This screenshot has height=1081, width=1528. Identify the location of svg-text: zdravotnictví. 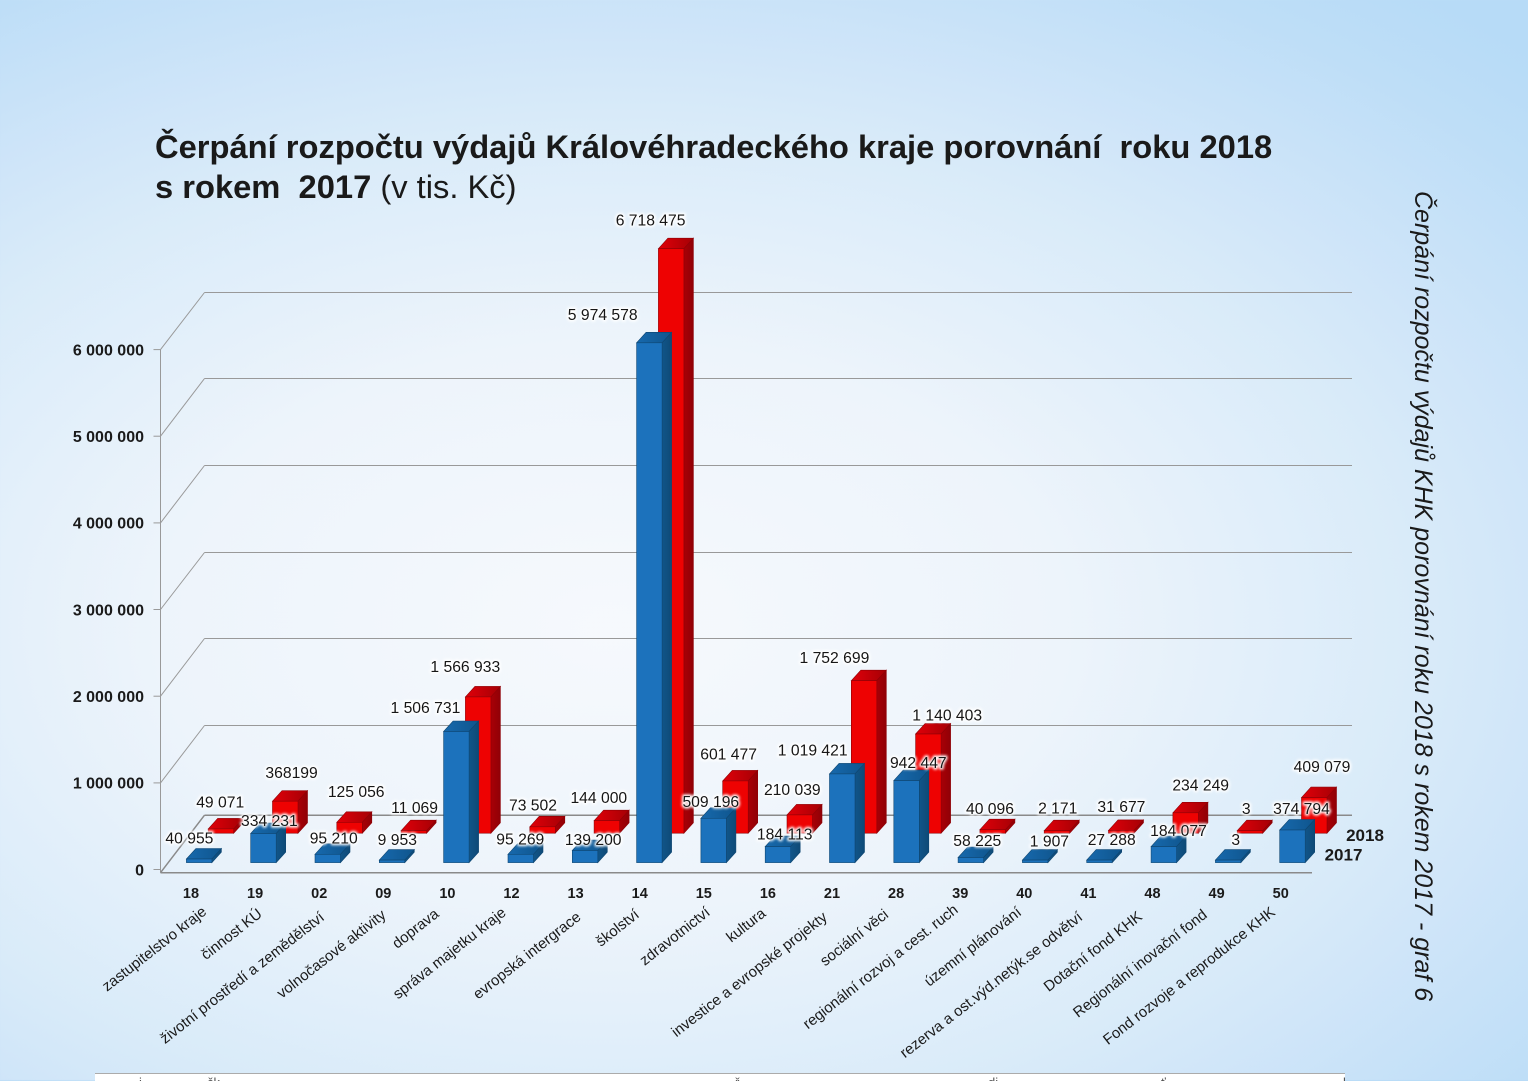
(675, 936).